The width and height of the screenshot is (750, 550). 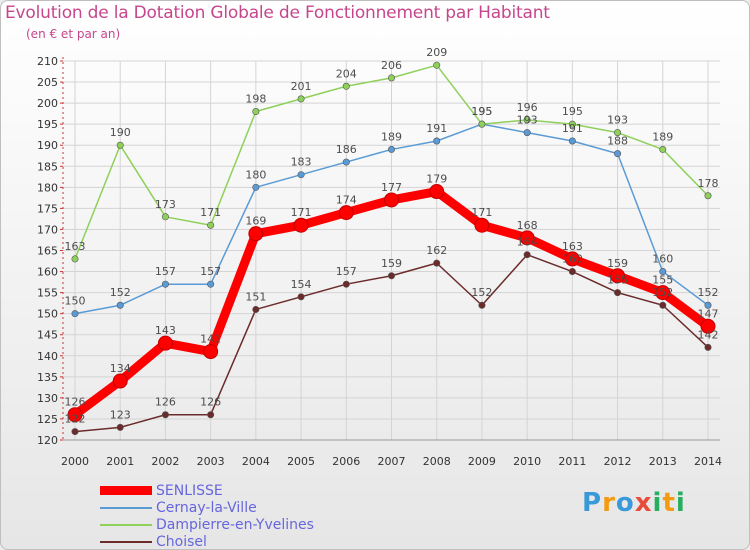 What do you see at coordinates (120, 414) in the screenshot?
I see `data-label: 123` at bounding box center [120, 414].